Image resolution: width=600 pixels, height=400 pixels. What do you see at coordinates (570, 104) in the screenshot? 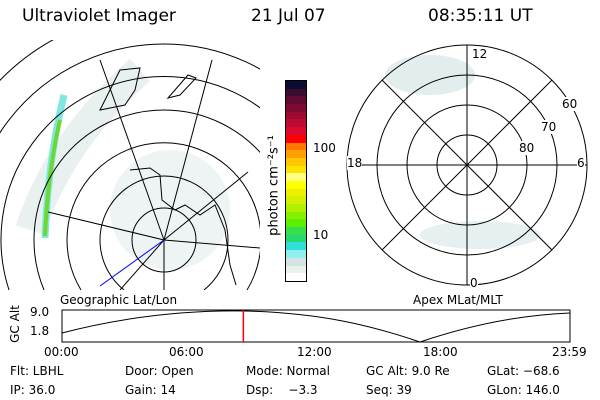
I see `lat-label-60: 60` at bounding box center [570, 104].